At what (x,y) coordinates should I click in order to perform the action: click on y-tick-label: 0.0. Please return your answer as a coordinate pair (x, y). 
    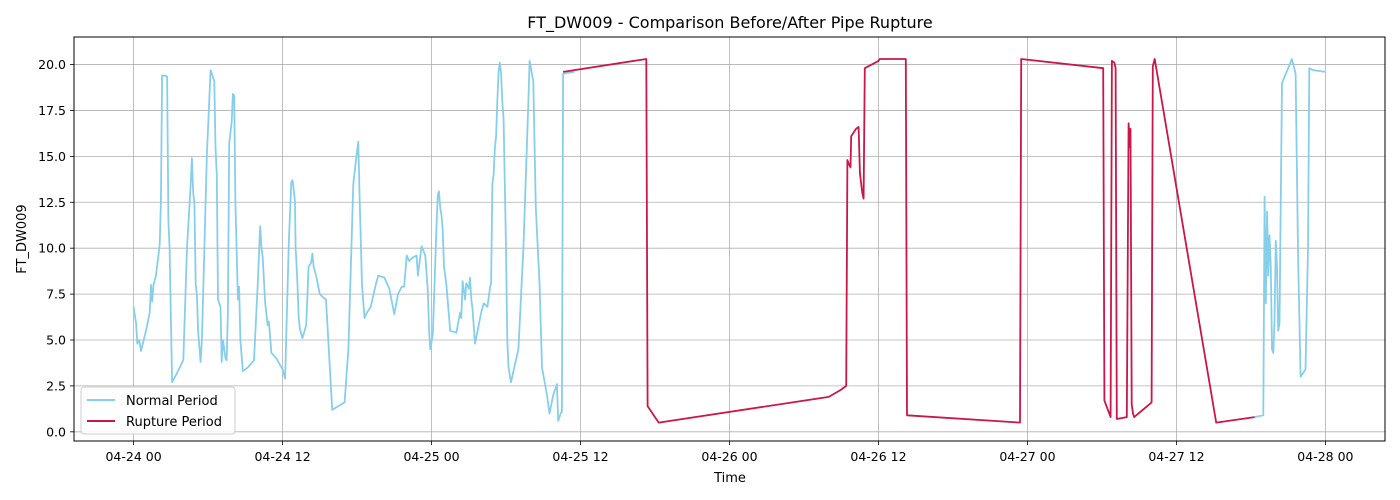
    Looking at the image, I should click on (56, 431).